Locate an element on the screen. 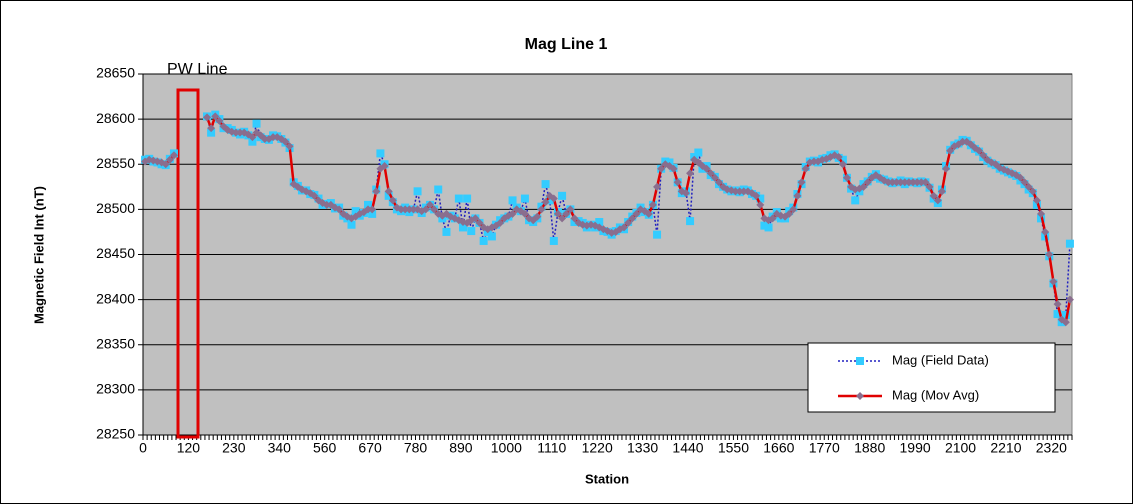 The height and width of the screenshot is (504, 1133). y-tick-label: 28250 is located at coordinates (115, 434).